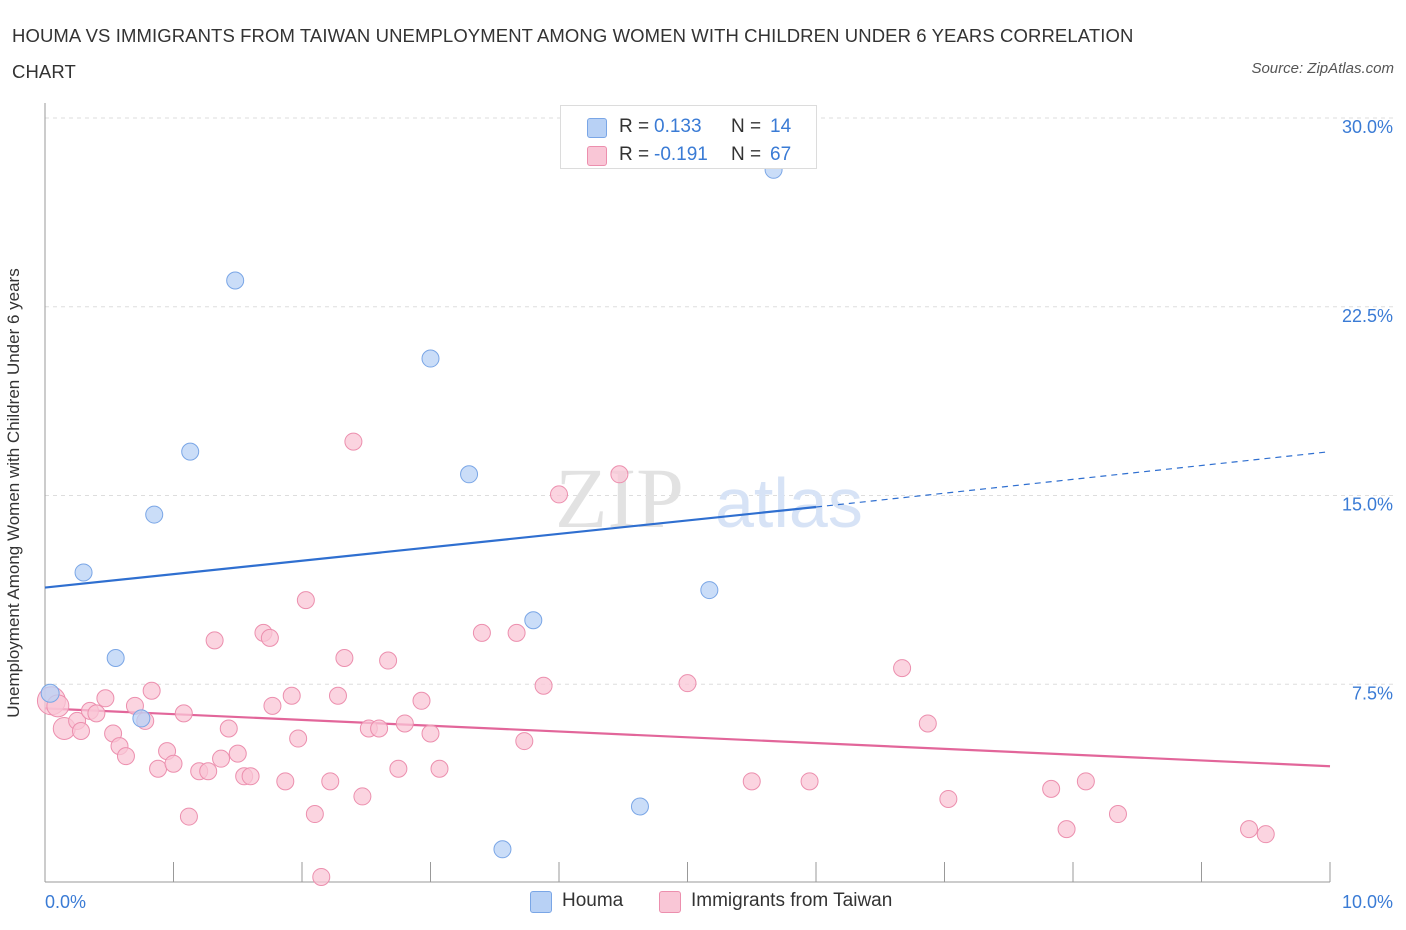 This screenshot has width=1406, height=930. Describe the element at coordinates (1073, 479) in the screenshot. I see `trend-line-houma-projection` at that location.